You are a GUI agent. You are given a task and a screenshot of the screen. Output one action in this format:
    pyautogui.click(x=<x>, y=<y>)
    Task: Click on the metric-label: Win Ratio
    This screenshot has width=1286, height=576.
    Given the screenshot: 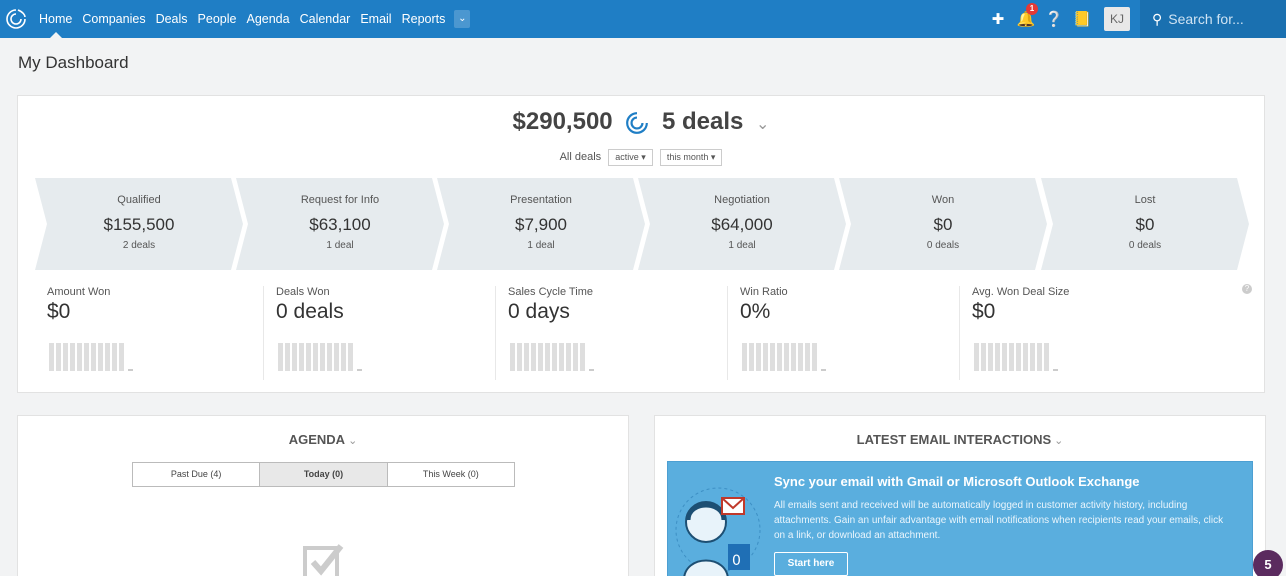 What is the action you would take?
    pyautogui.click(x=764, y=292)
    